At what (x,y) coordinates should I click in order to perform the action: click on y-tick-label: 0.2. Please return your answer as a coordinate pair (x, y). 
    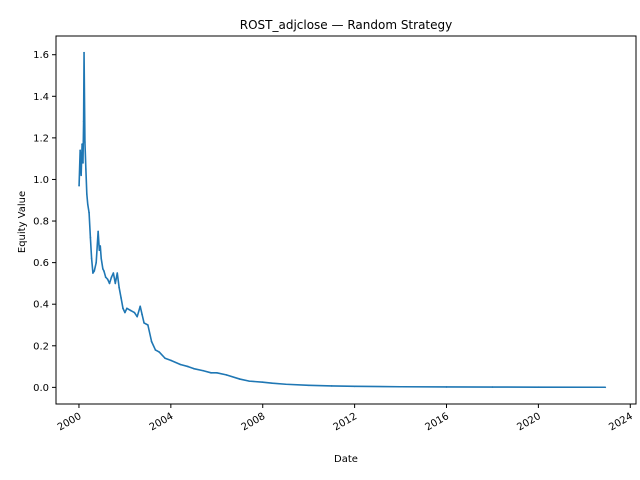
    Looking at the image, I should click on (41, 346).